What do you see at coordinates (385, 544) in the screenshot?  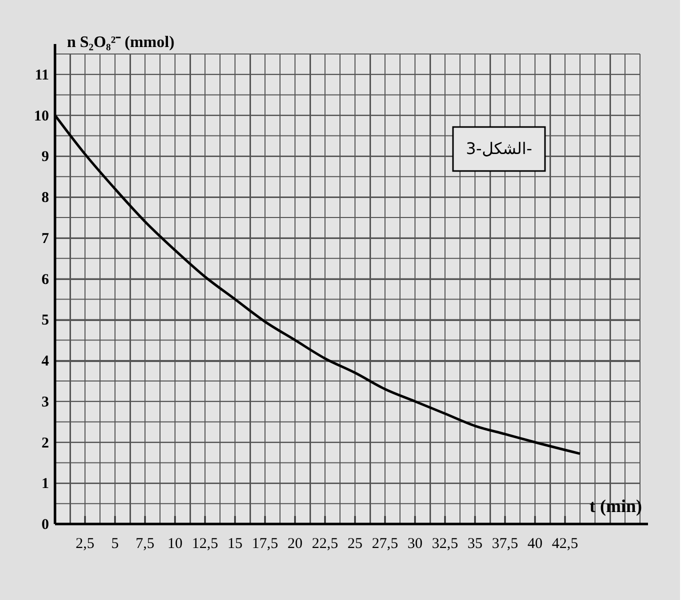 I see `x-tick-label: 27,5` at bounding box center [385, 544].